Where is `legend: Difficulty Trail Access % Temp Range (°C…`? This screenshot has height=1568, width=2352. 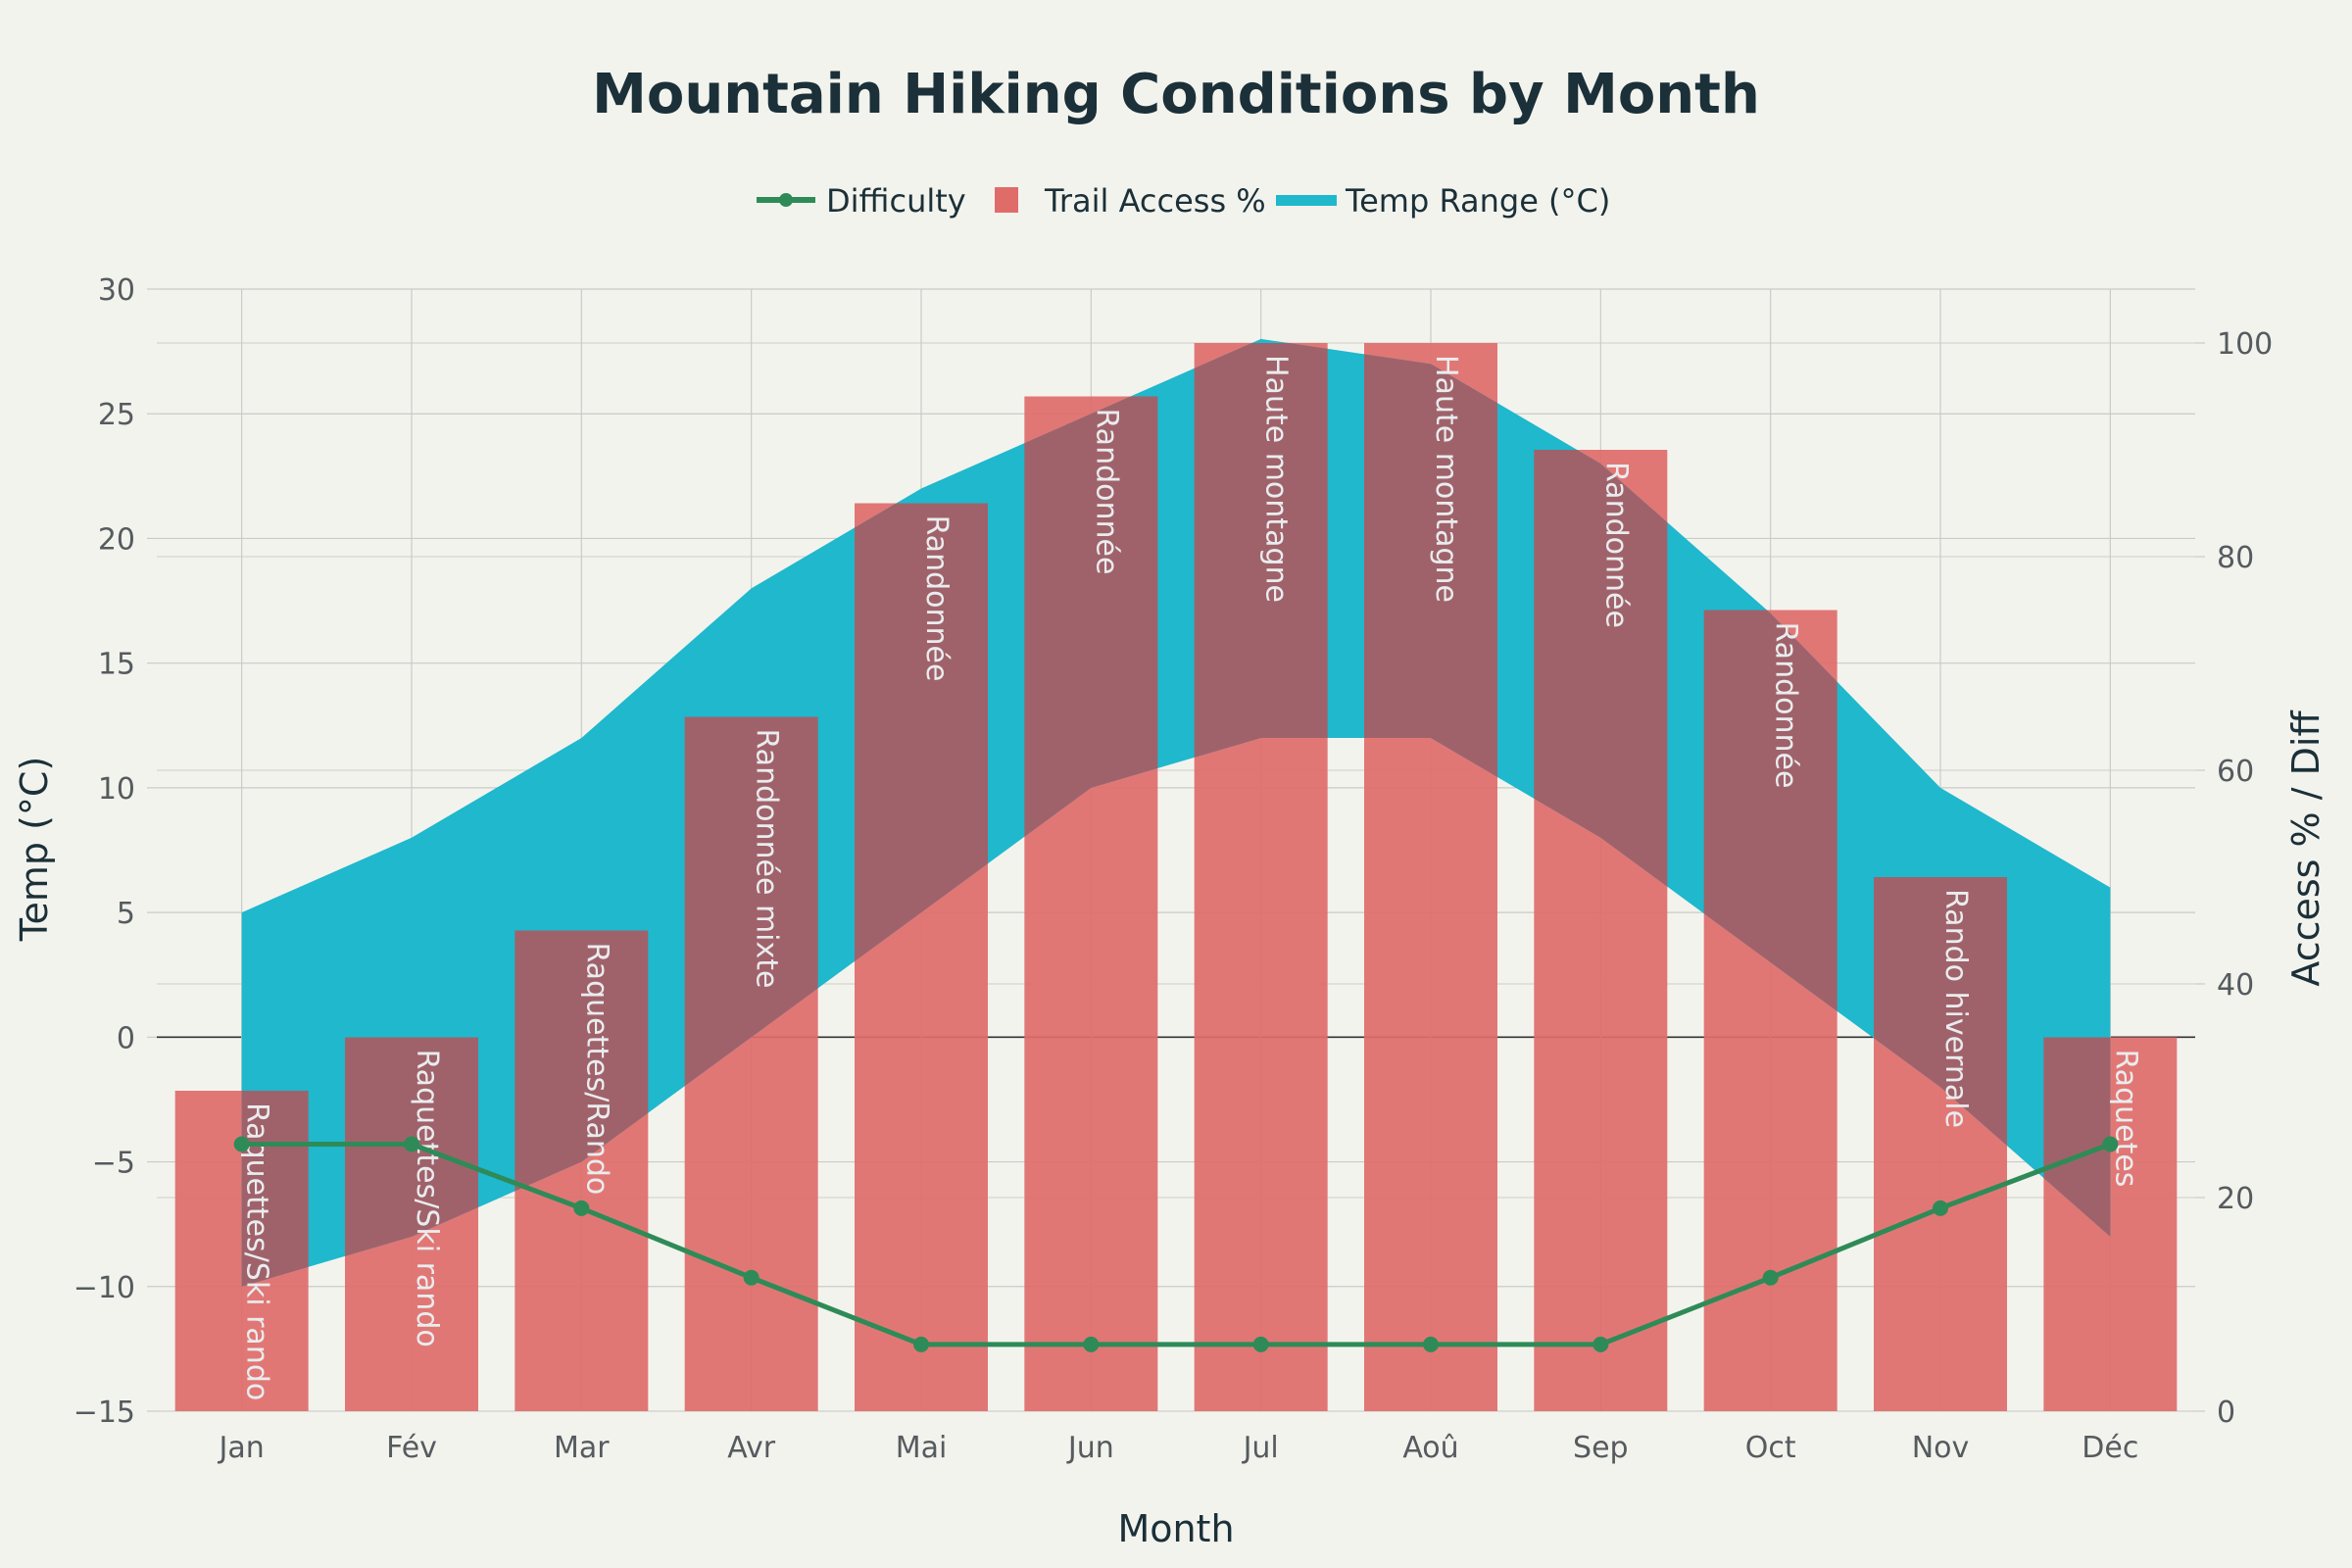 legend: Difficulty Trail Access % Temp Range (°C… is located at coordinates (1183, 201).